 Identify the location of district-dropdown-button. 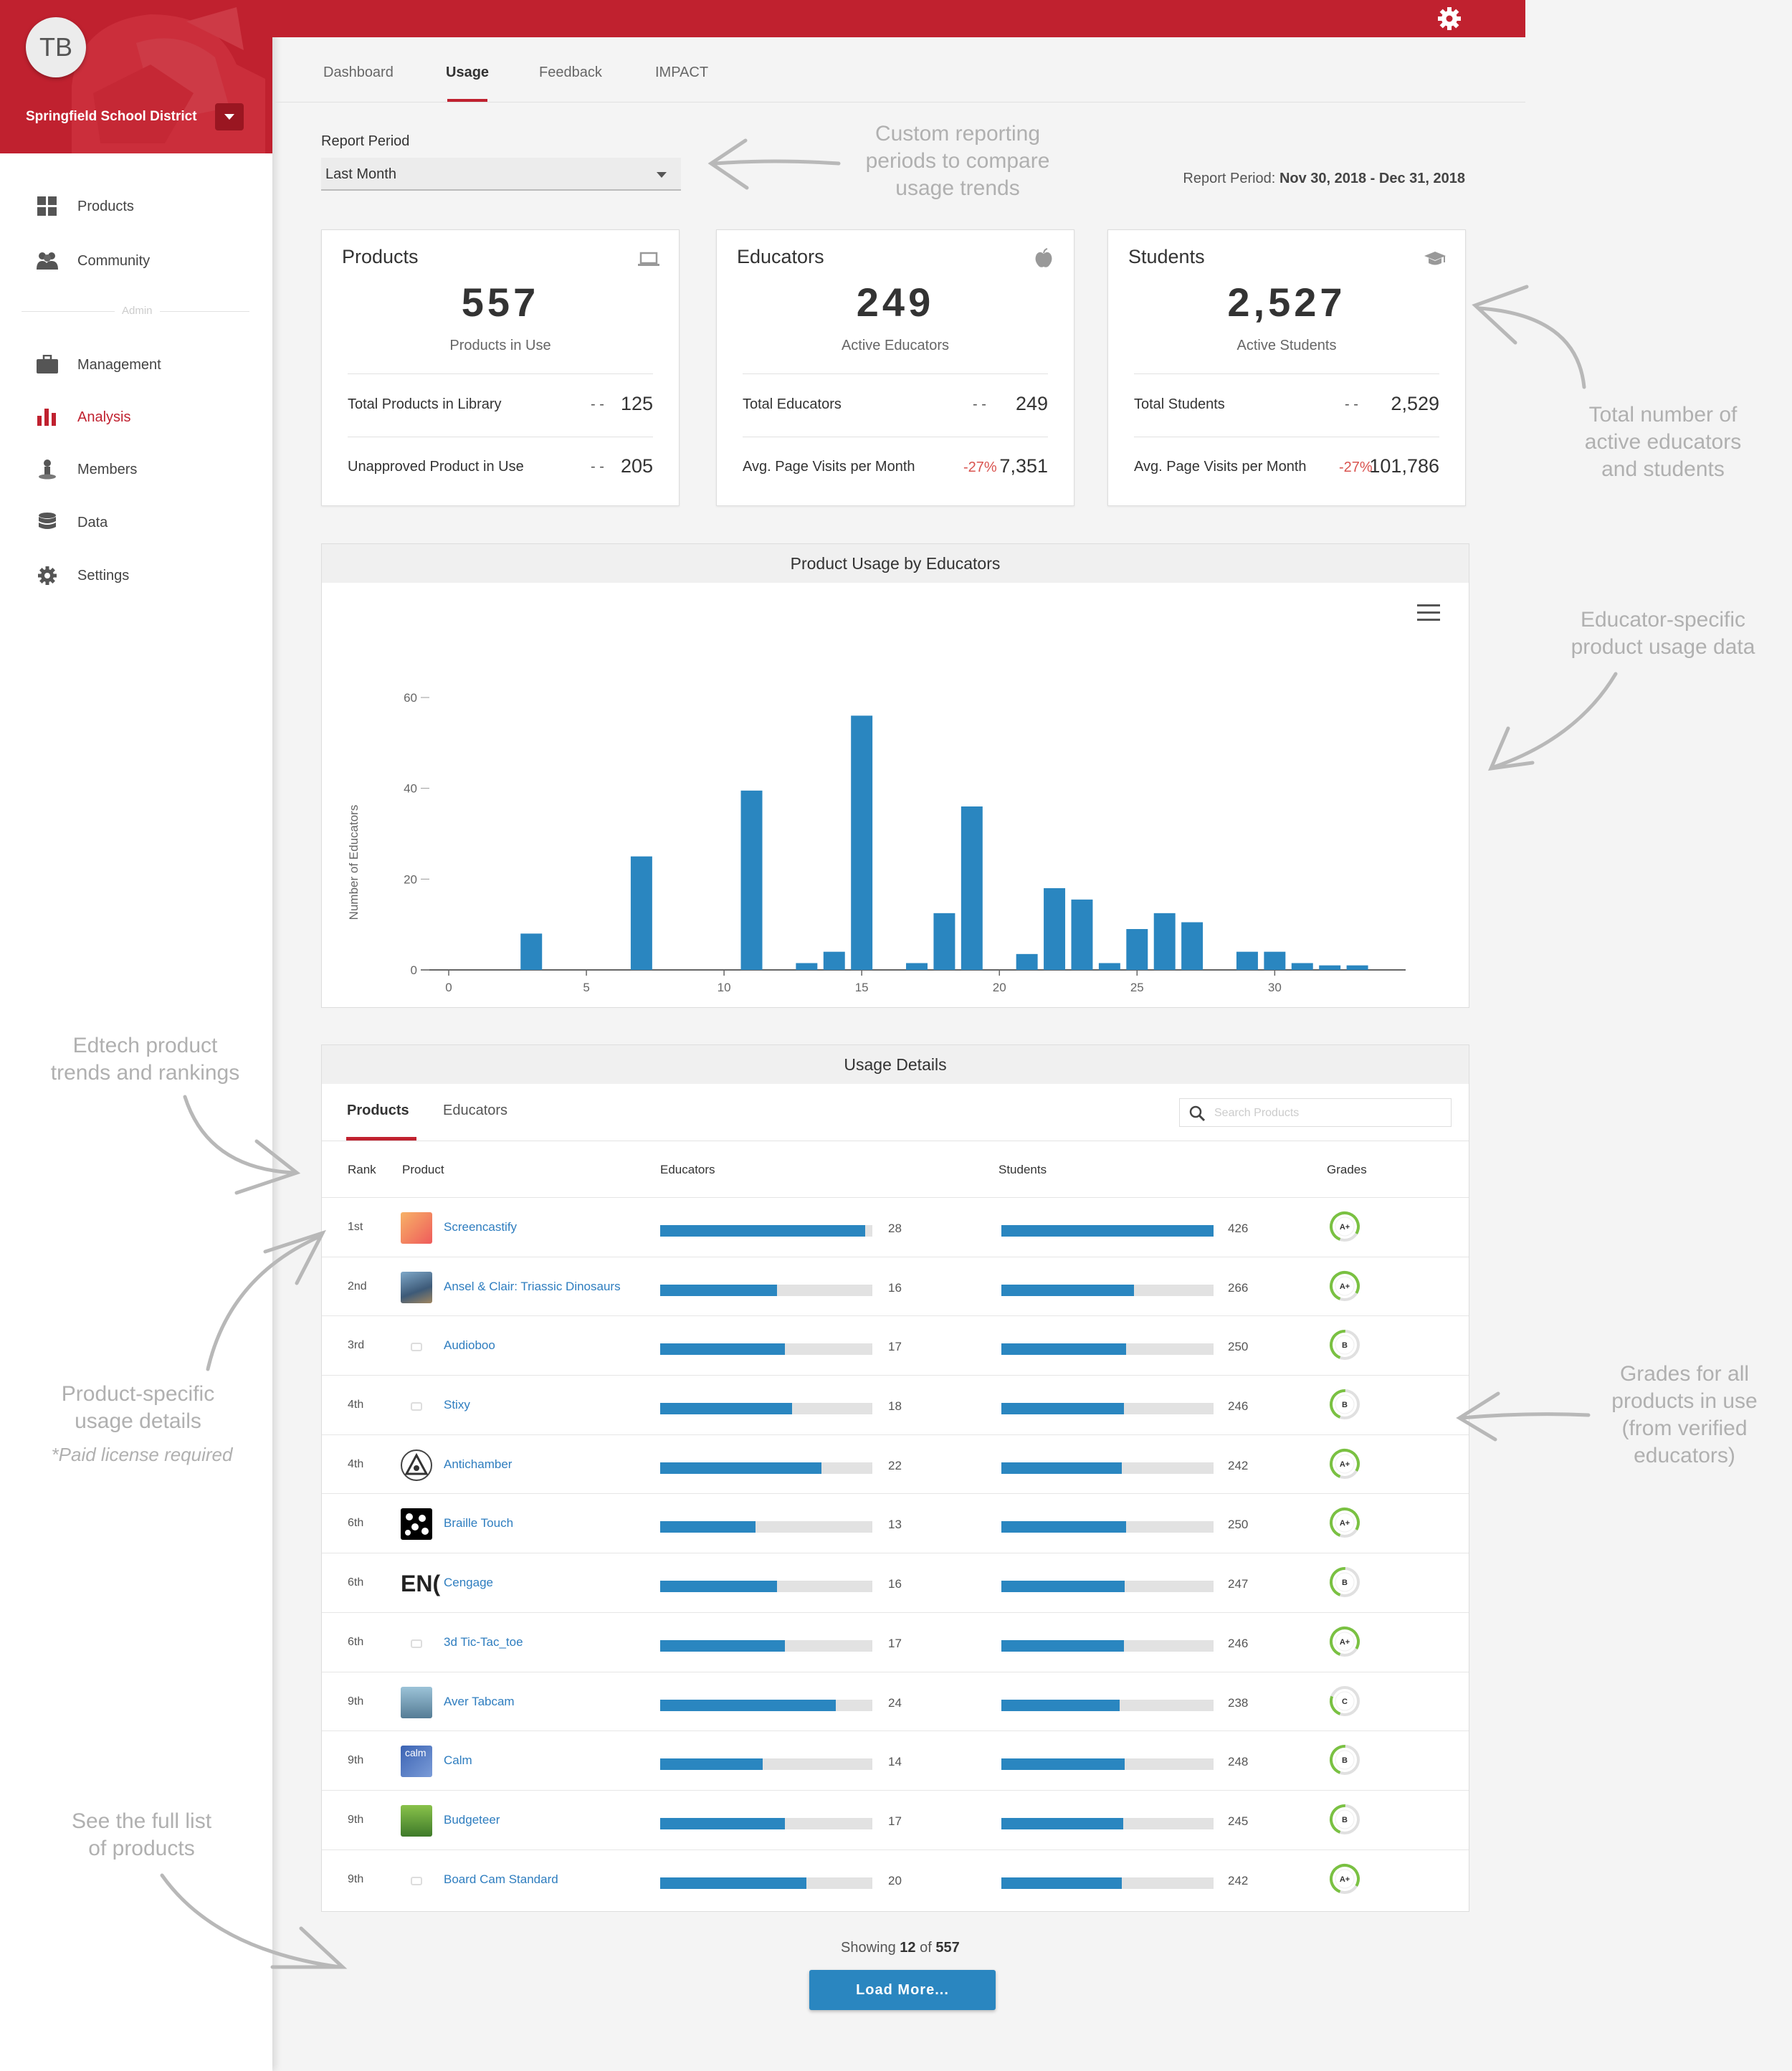
(230, 116).